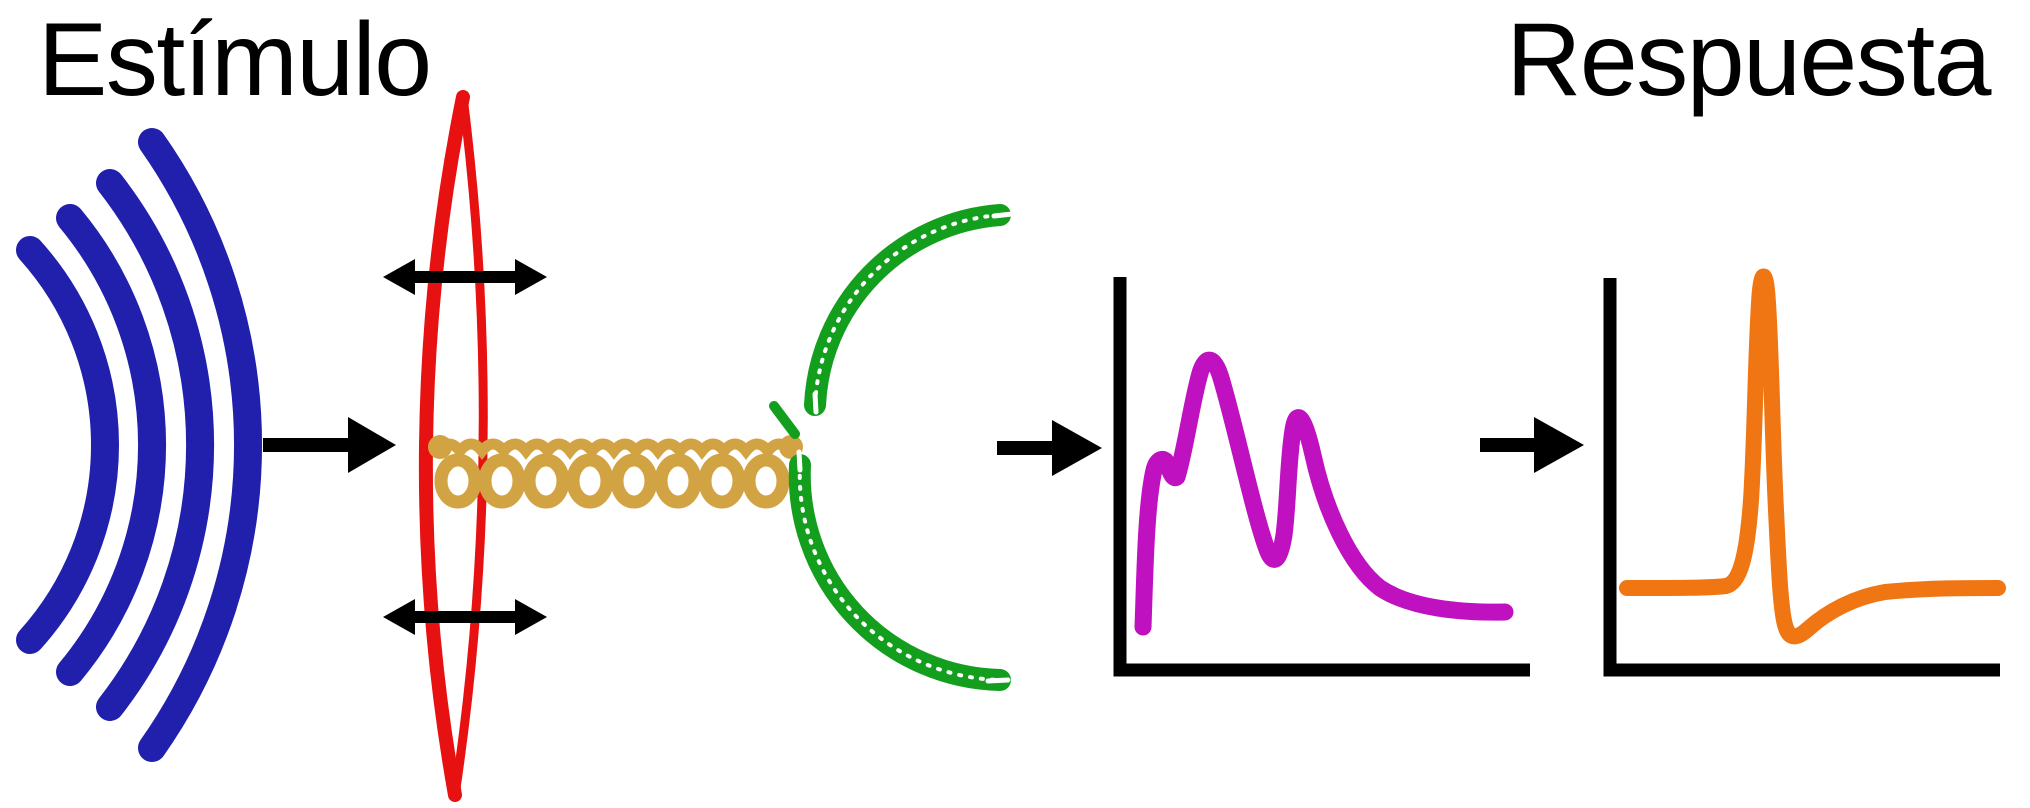 Image resolution: width=2030 pixels, height=808 pixels. I want to click on spring-icon, so click(615, 472).